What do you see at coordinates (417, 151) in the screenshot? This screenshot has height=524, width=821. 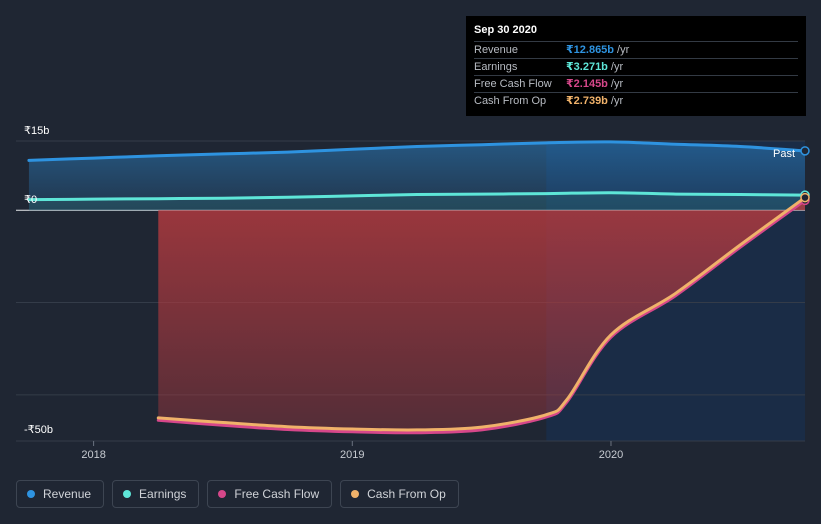 I see `revenue-line` at bounding box center [417, 151].